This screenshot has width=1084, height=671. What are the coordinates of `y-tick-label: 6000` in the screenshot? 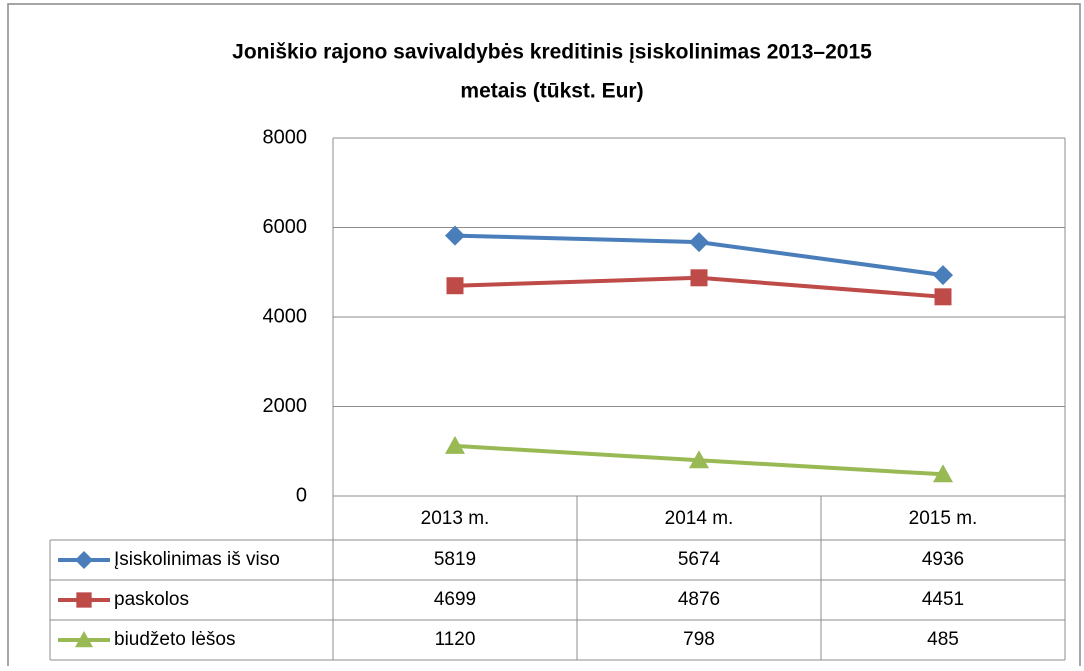 It's located at (285, 227).